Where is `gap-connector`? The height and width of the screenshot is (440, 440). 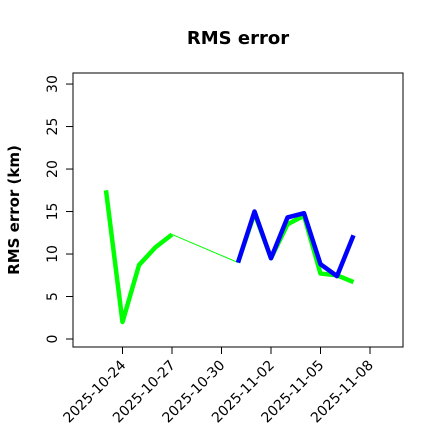
gap-connector is located at coordinates (205, 248).